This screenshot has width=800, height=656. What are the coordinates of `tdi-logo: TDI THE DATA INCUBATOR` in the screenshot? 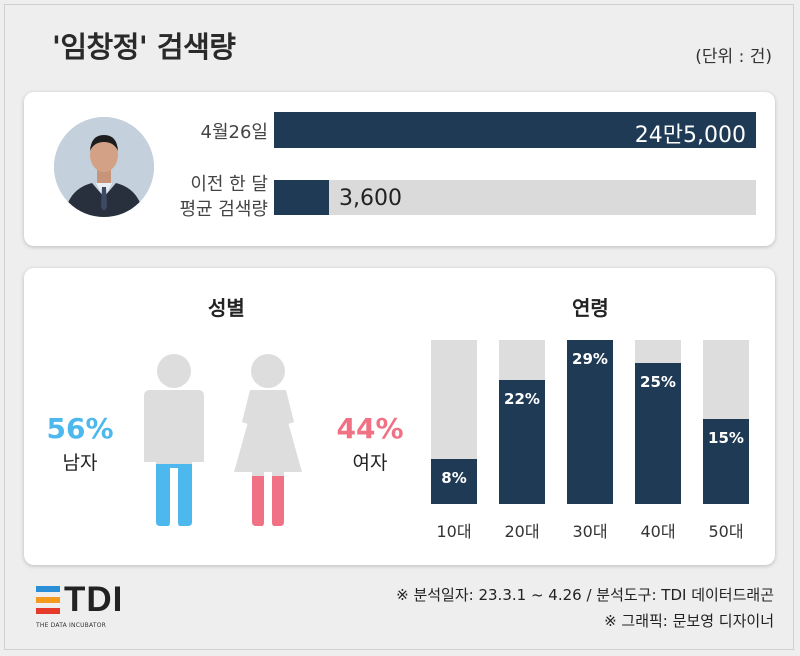 It's located at (79, 604).